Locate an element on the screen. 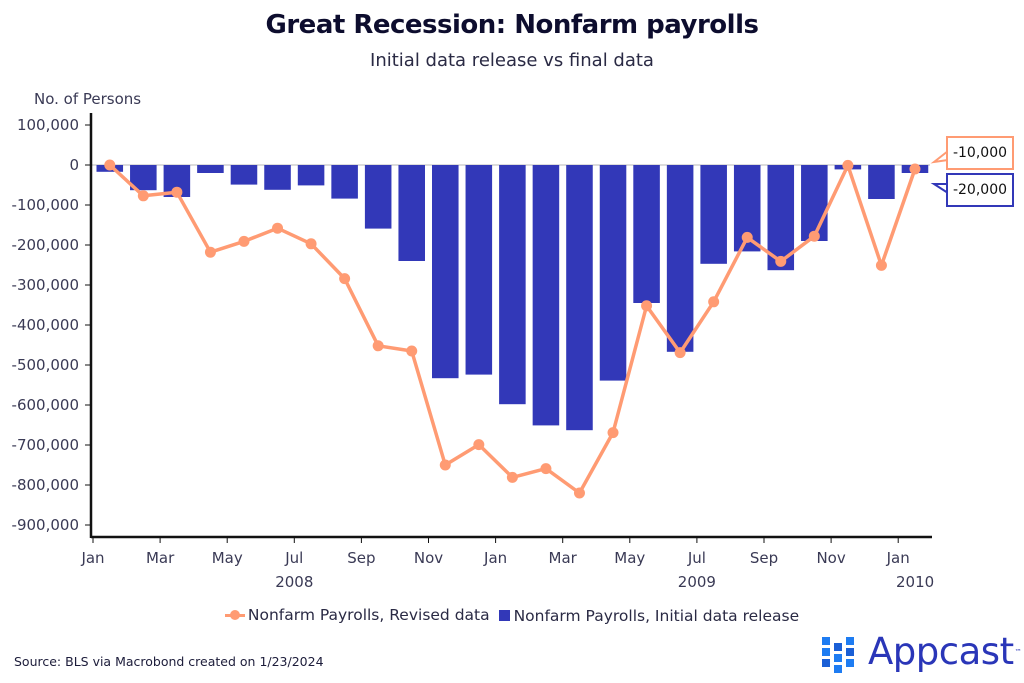 The width and height of the screenshot is (1024, 683). appcast-logo: Appcast ™ is located at coordinates (921, 651).